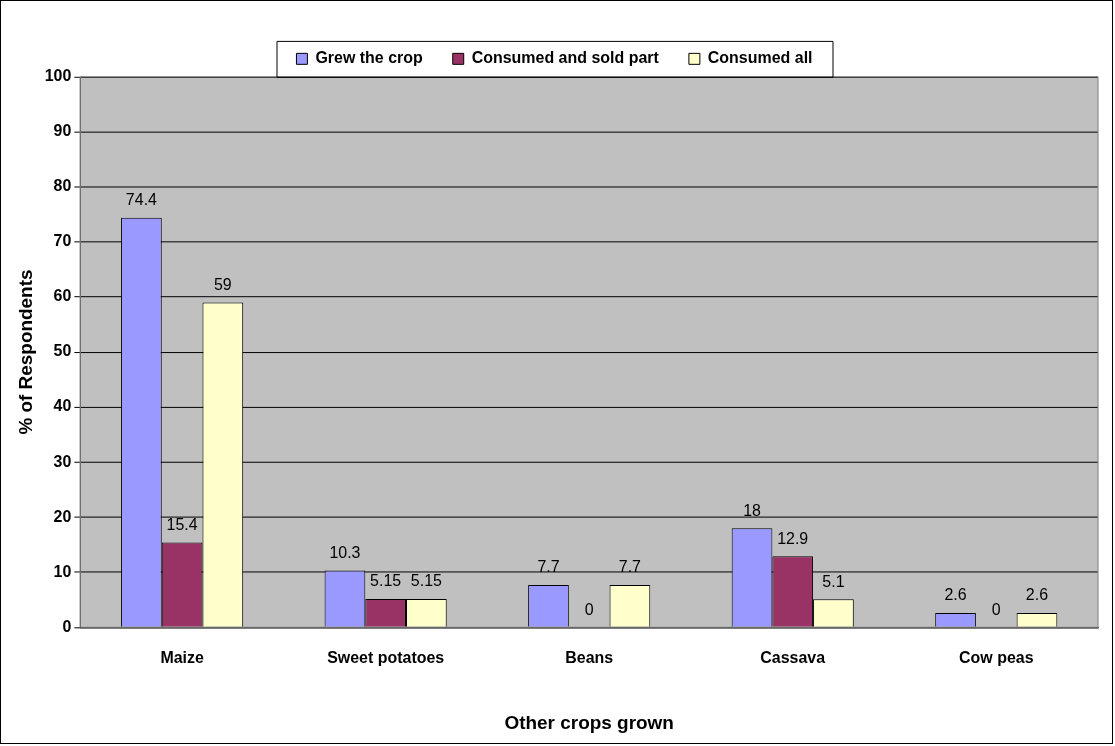 This screenshot has height=746, width=1115. Describe the element at coordinates (833, 581) in the screenshot. I see `data-label: 5.1` at that location.